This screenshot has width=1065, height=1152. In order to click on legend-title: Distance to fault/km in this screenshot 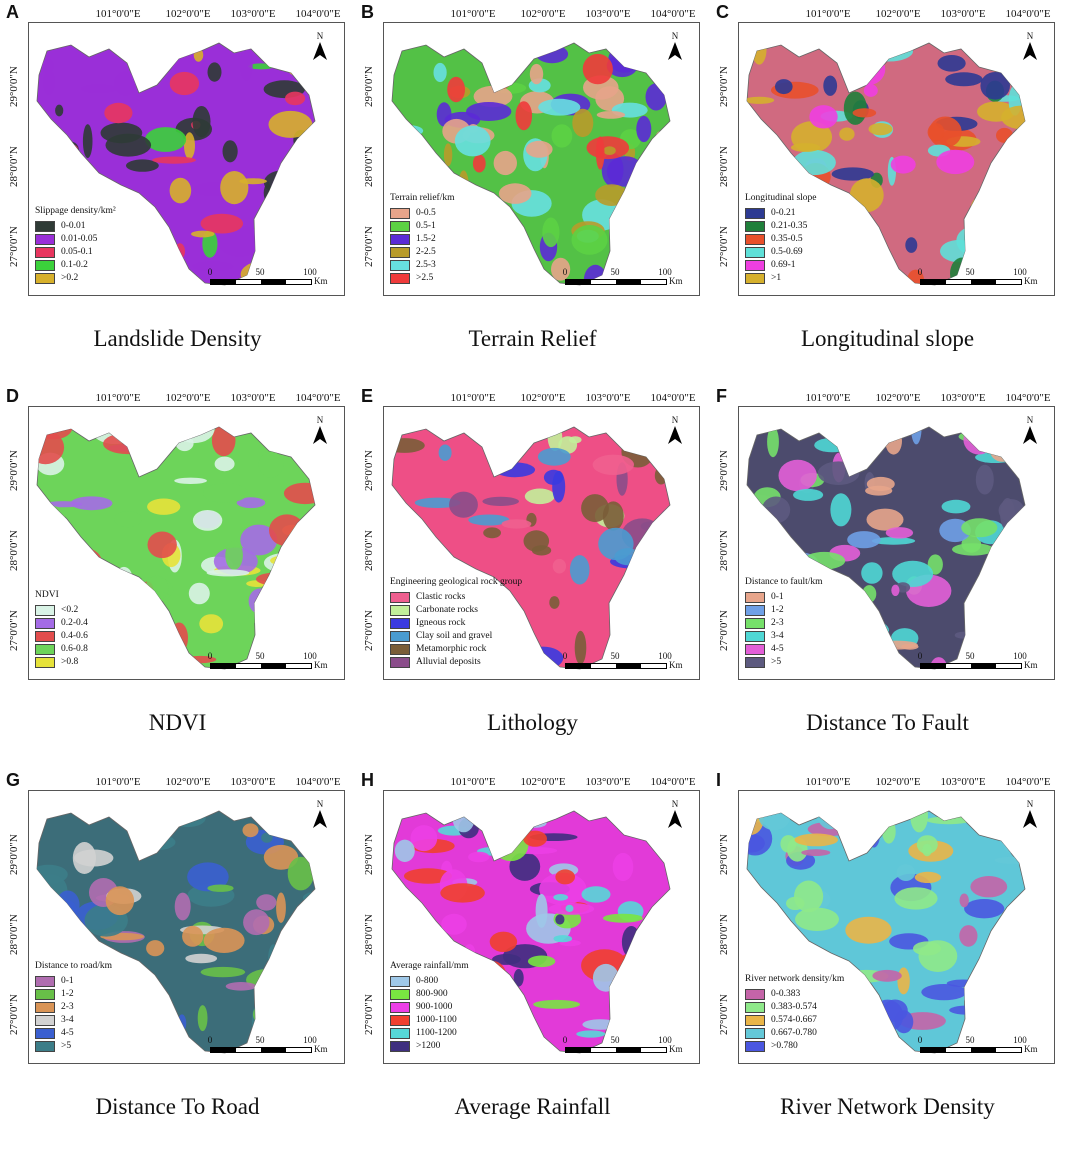, I will do `click(784, 582)`.